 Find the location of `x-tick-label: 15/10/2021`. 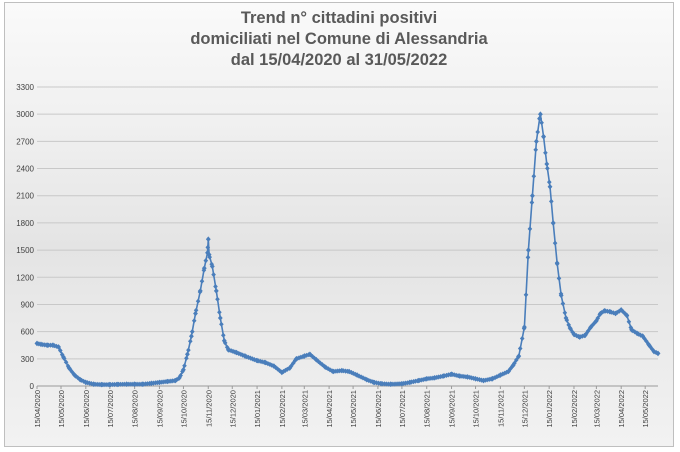

x-tick-label: 15/10/2021 is located at coordinates (476, 409).